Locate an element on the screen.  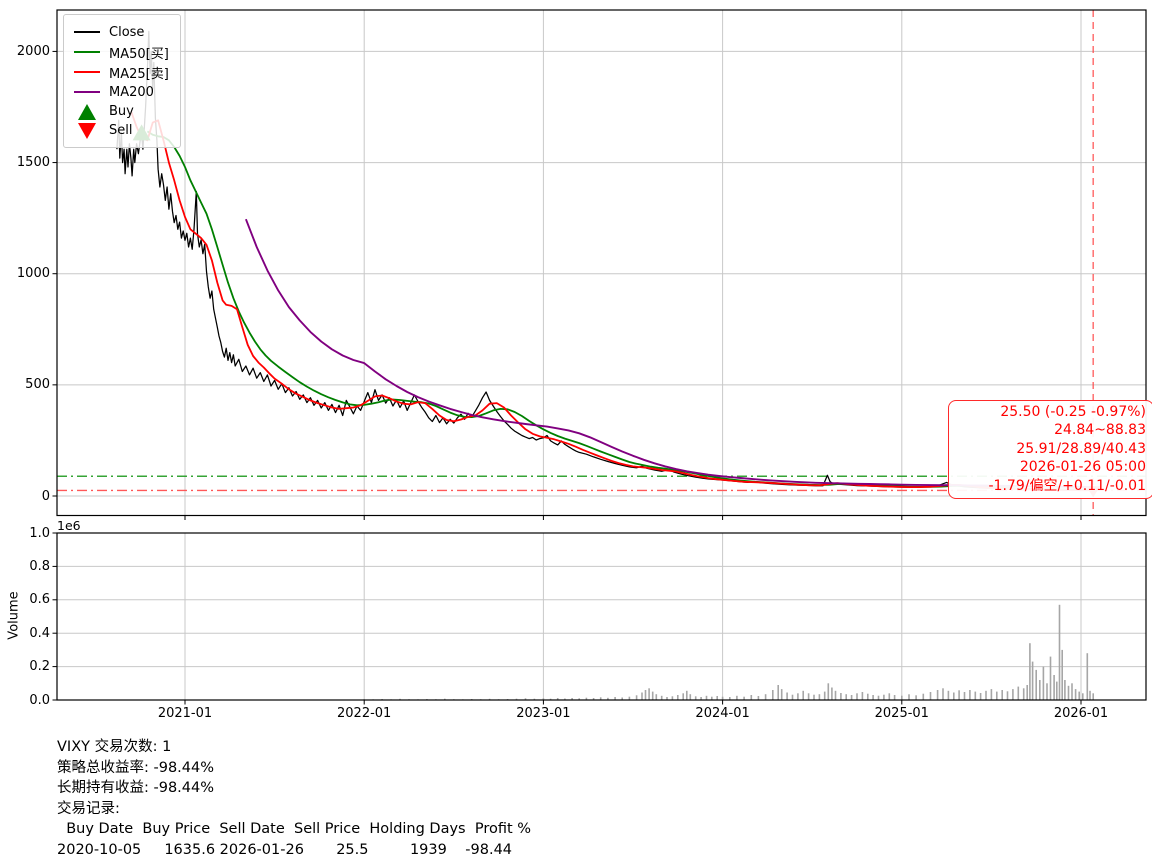
legend: Close MA50[买] MA25[卖] MA200 Buy Sell is located at coordinates (122, 81).